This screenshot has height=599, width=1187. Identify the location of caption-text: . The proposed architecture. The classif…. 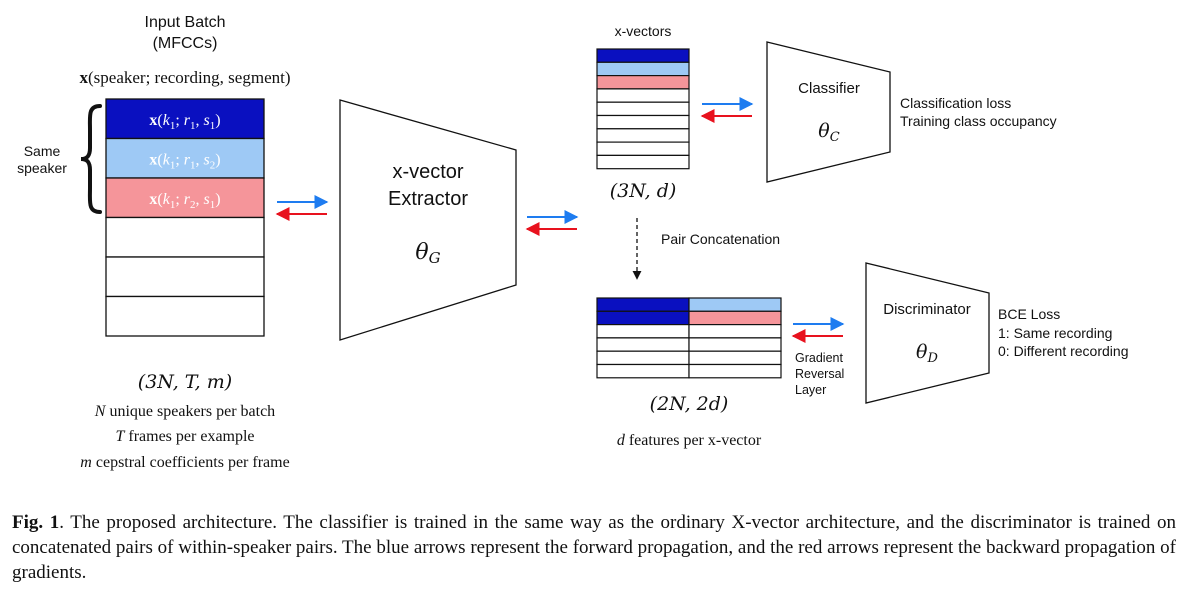
(594, 547).